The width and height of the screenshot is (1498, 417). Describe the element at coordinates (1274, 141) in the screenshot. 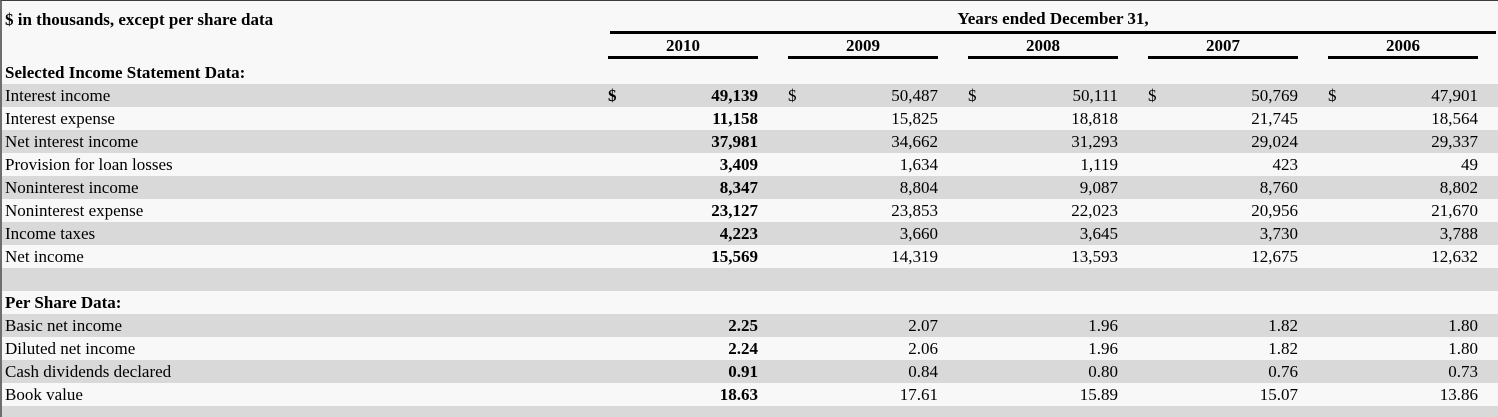

I see `value: 29,024` at that location.